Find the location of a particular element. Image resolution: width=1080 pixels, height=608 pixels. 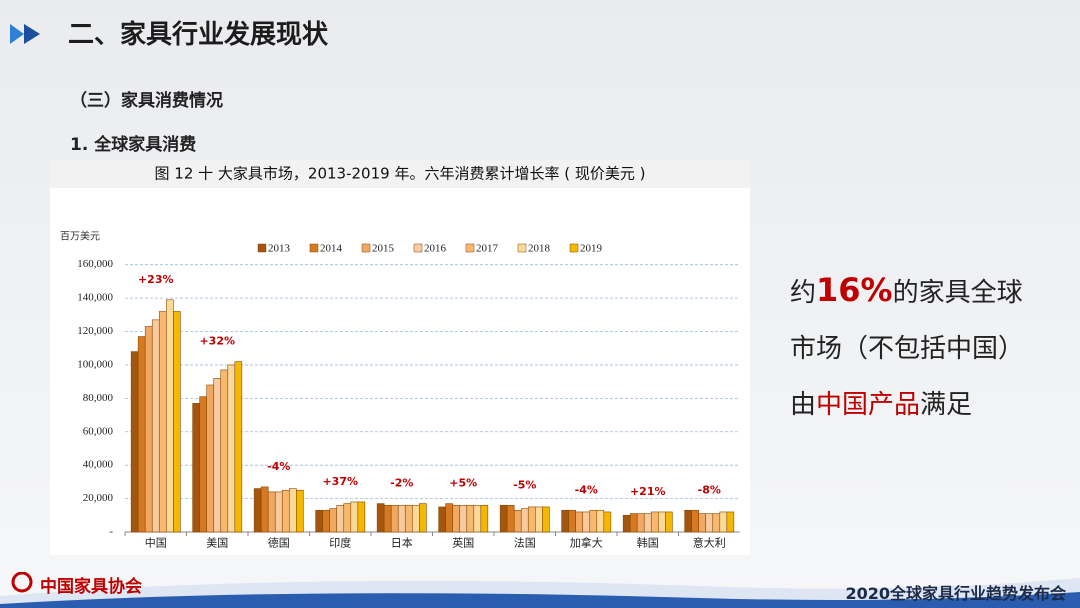

x-tick-label: 日本 is located at coordinates (402, 543).